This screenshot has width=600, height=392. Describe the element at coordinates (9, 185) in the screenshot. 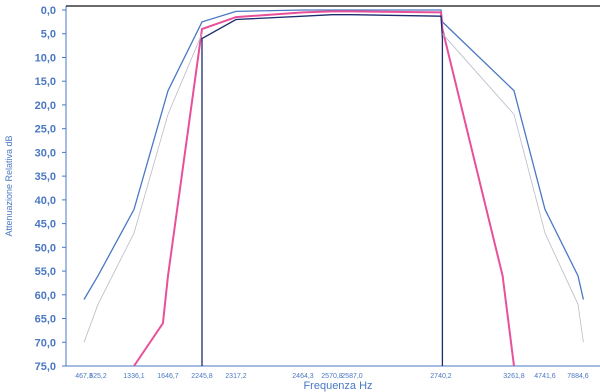

I see `y-axis-label: Attenuazione Relativa dB` at that location.